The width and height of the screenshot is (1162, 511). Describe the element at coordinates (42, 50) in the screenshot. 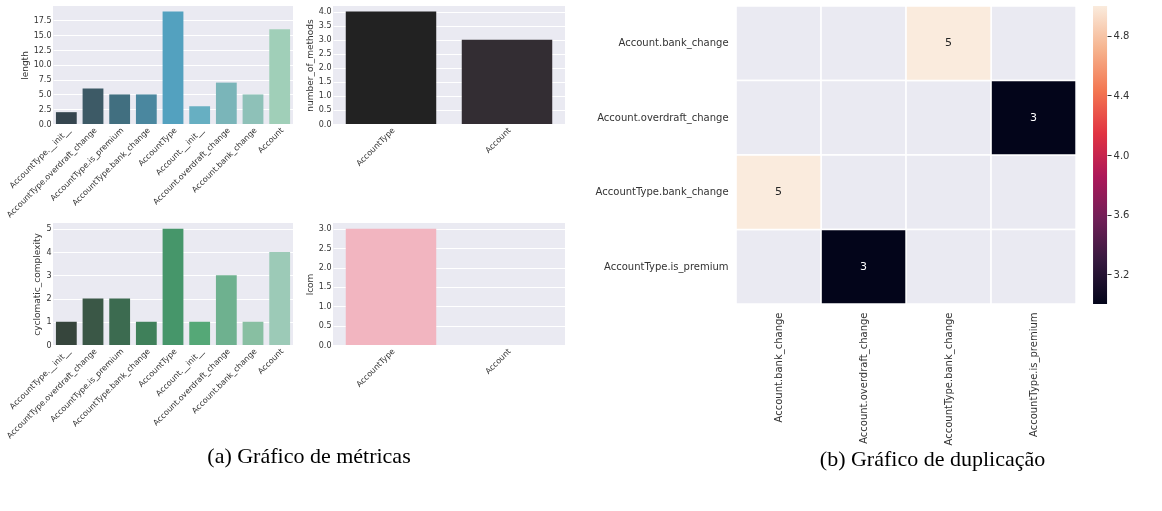

I see `y-tick-label: 12.5` at that location.